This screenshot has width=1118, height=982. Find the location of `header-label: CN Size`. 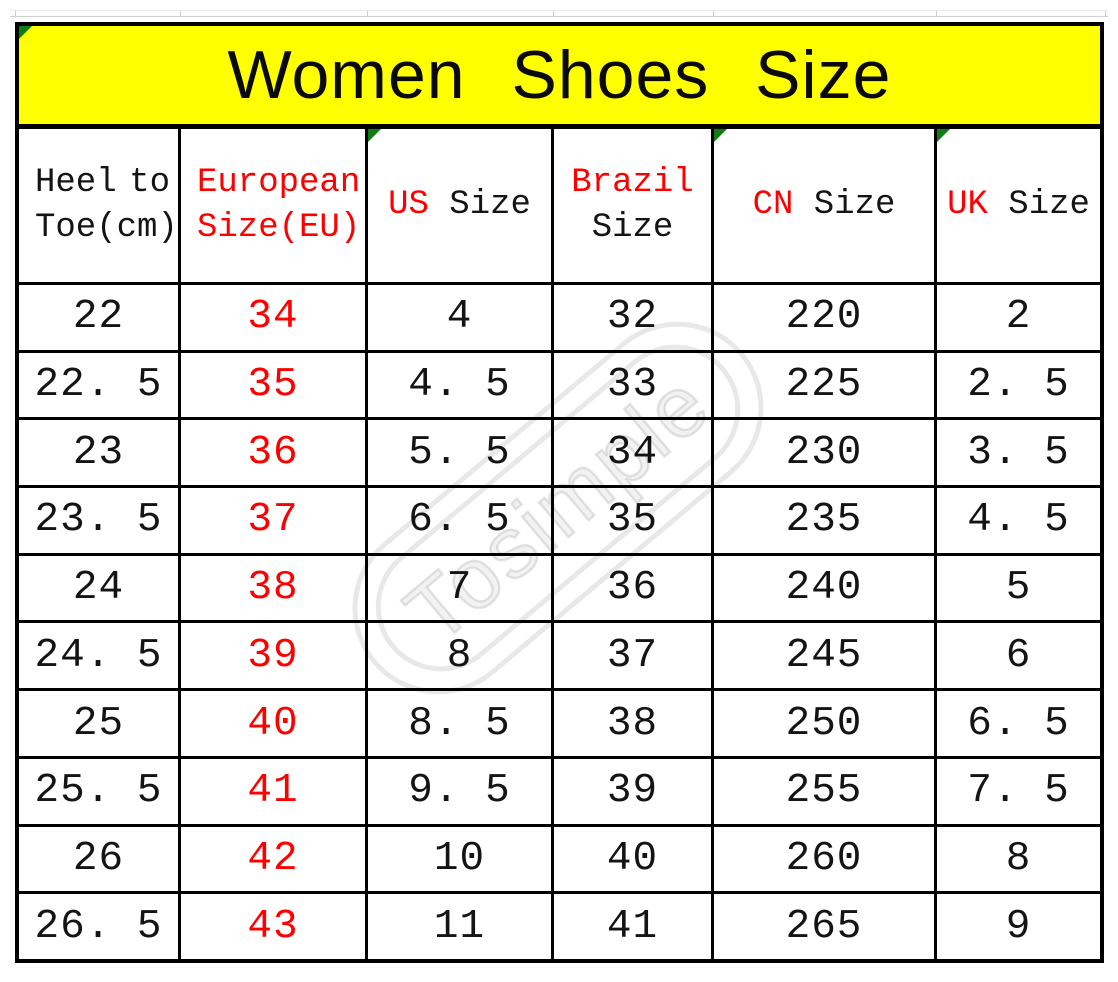

header-label: CN Size is located at coordinates (824, 205).